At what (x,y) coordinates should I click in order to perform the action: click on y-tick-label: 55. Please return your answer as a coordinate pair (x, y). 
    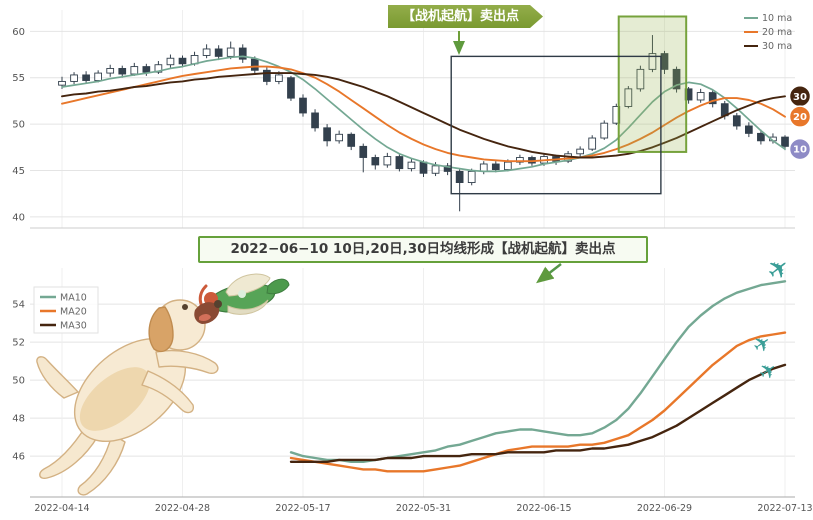
    Looking at the image, I should click on (18, 78).